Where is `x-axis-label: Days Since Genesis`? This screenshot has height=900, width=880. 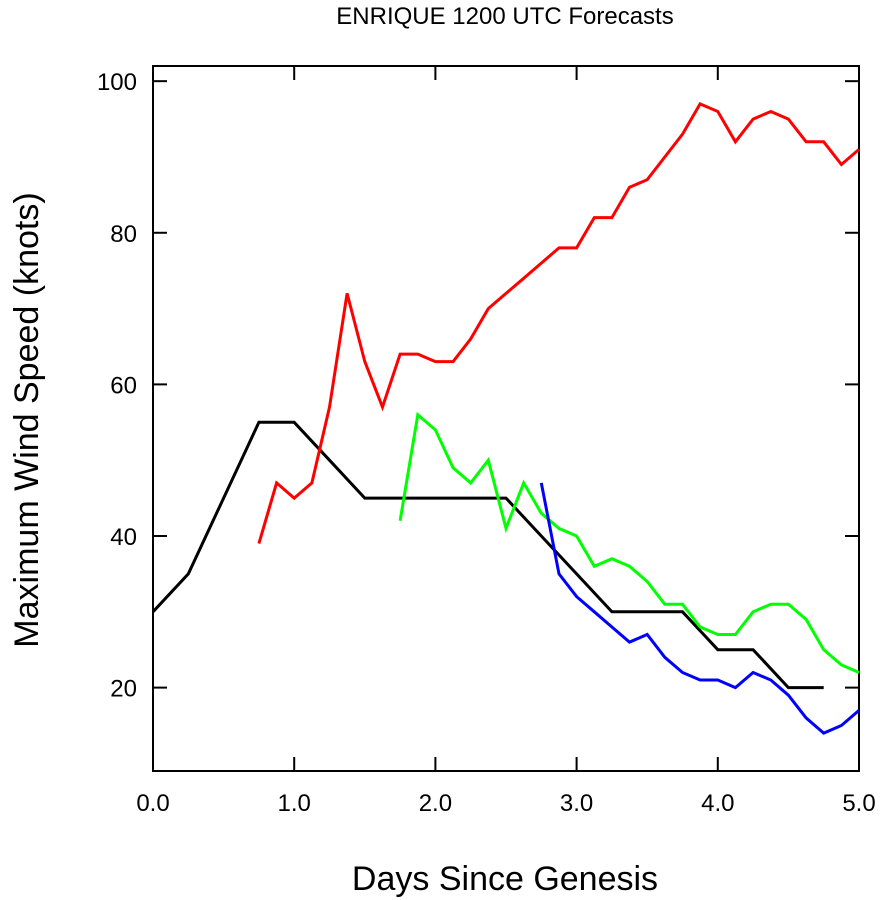
x-axis-label: Days Since Genesis is located at coordinates (505, 879).